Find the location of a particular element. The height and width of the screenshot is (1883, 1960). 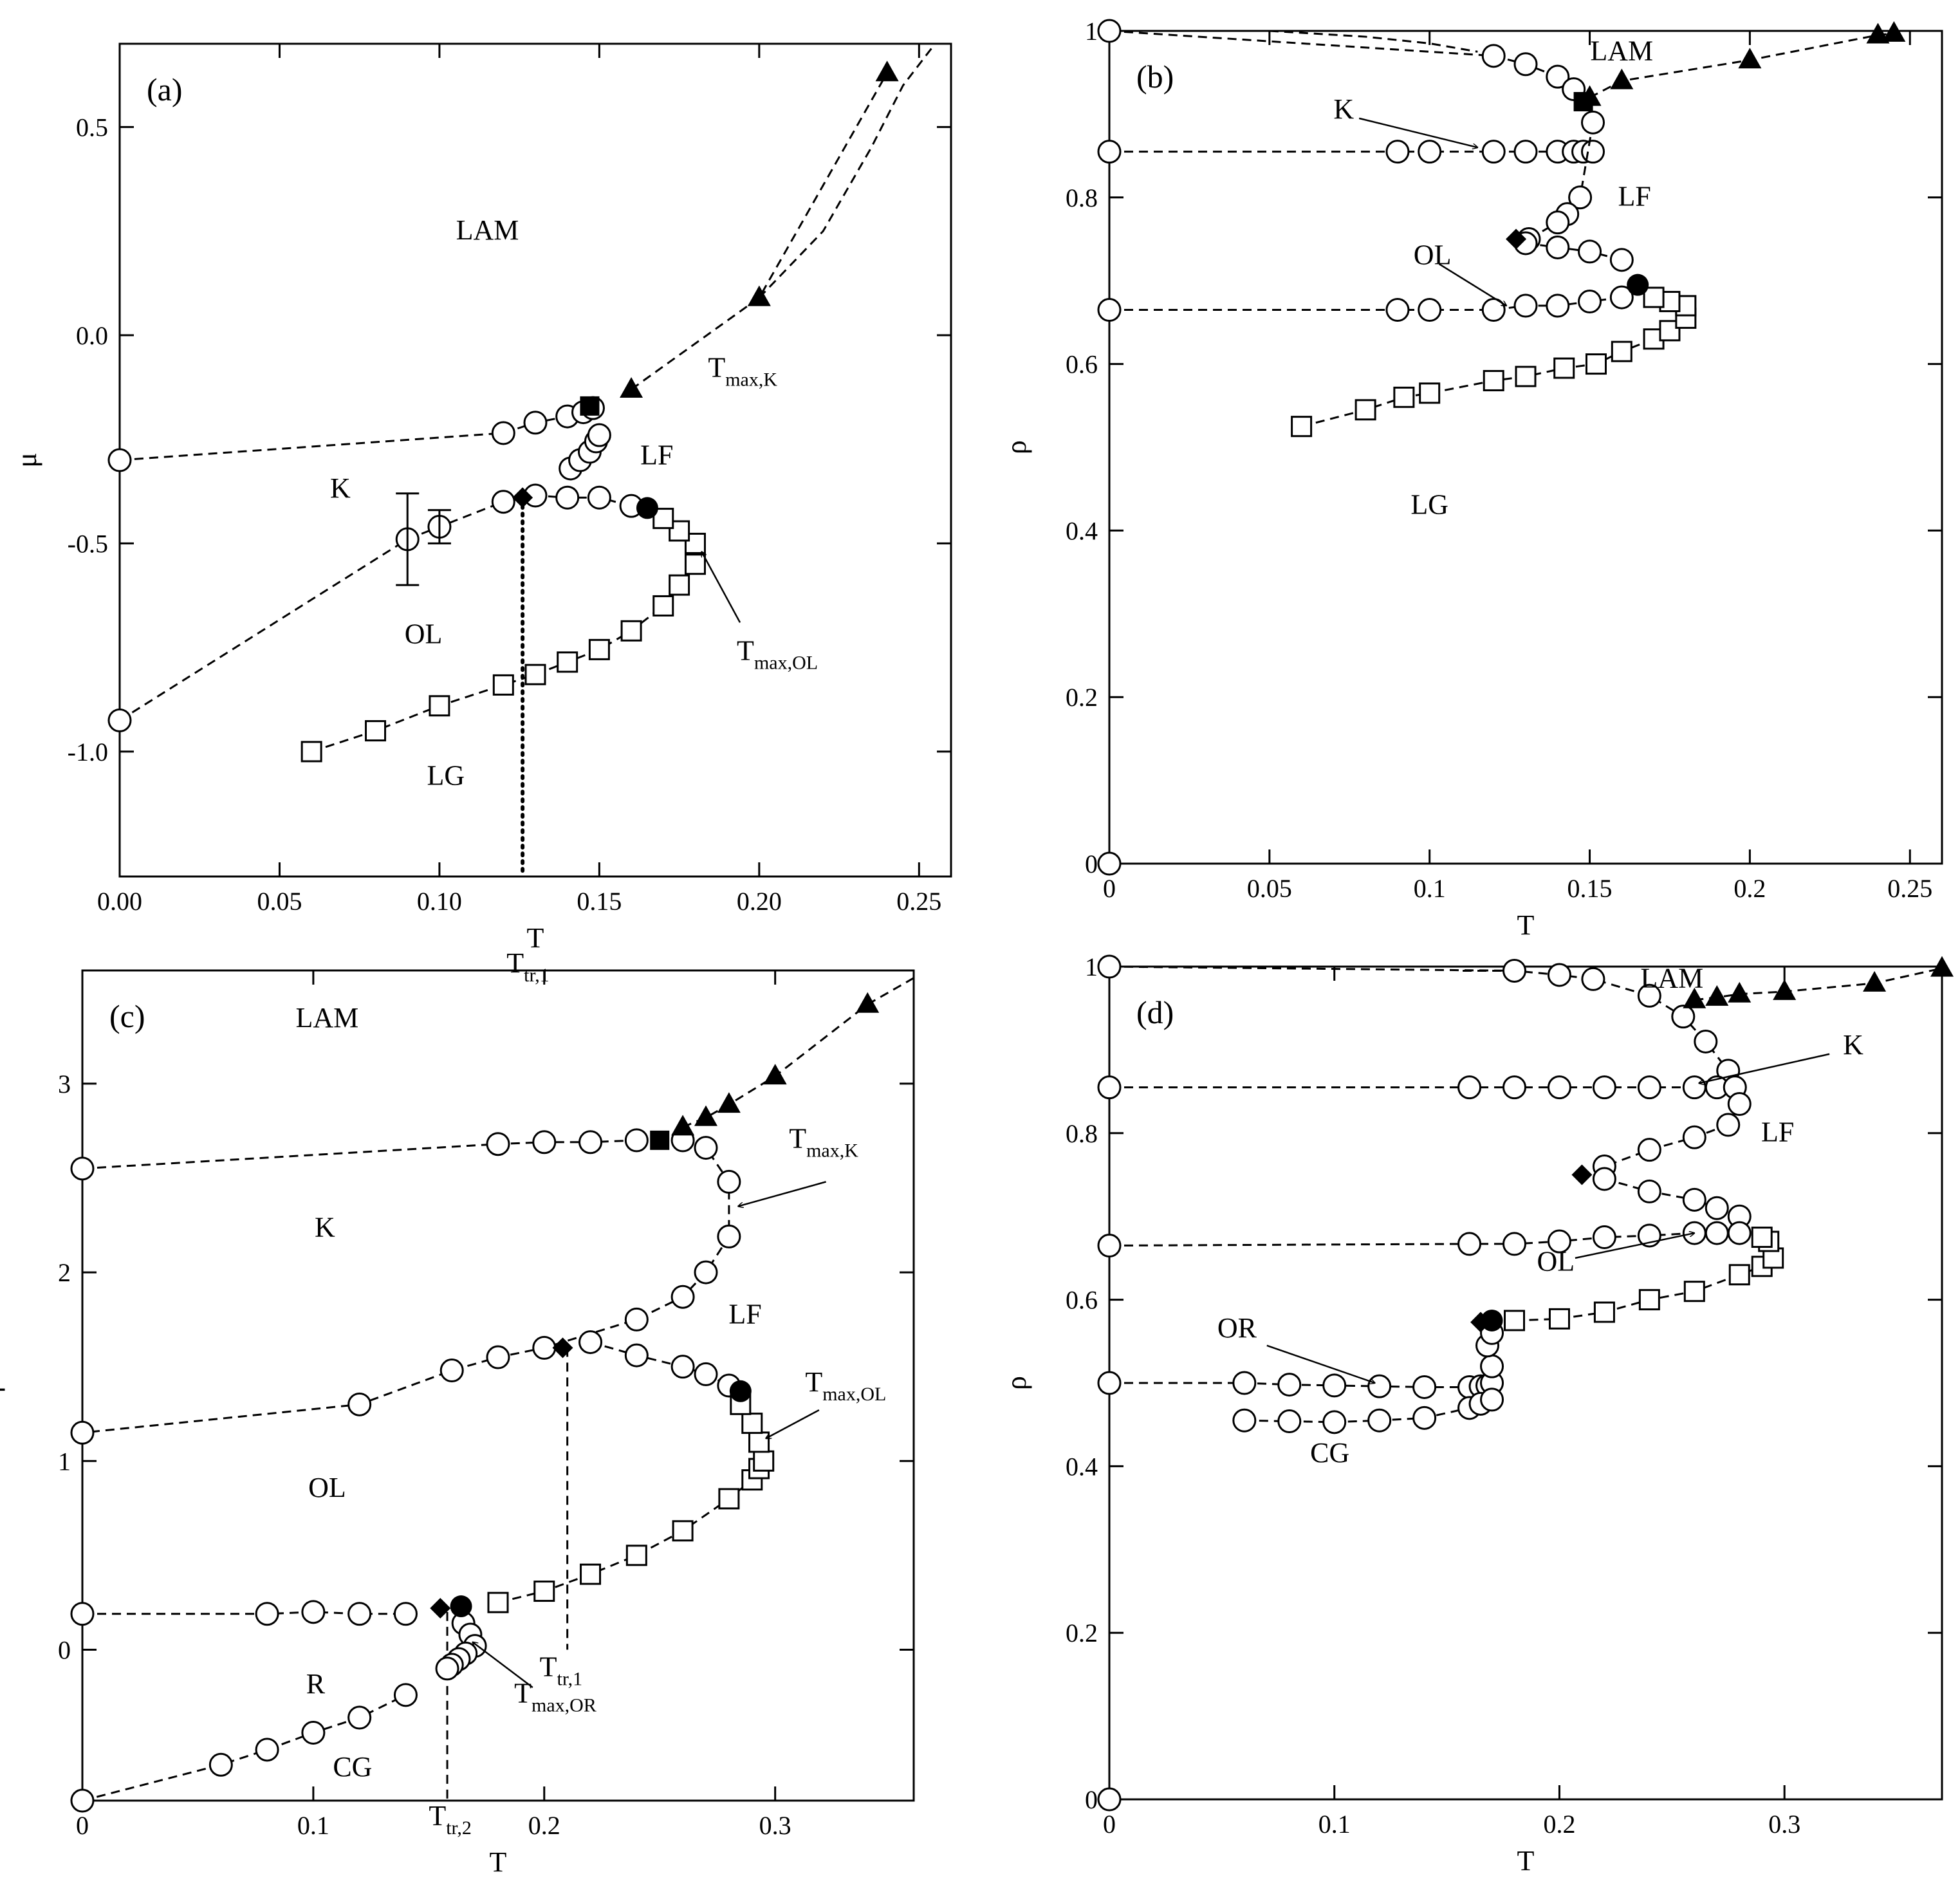

x-tick-label: 0.2 is located at coordinates (544, 1825).